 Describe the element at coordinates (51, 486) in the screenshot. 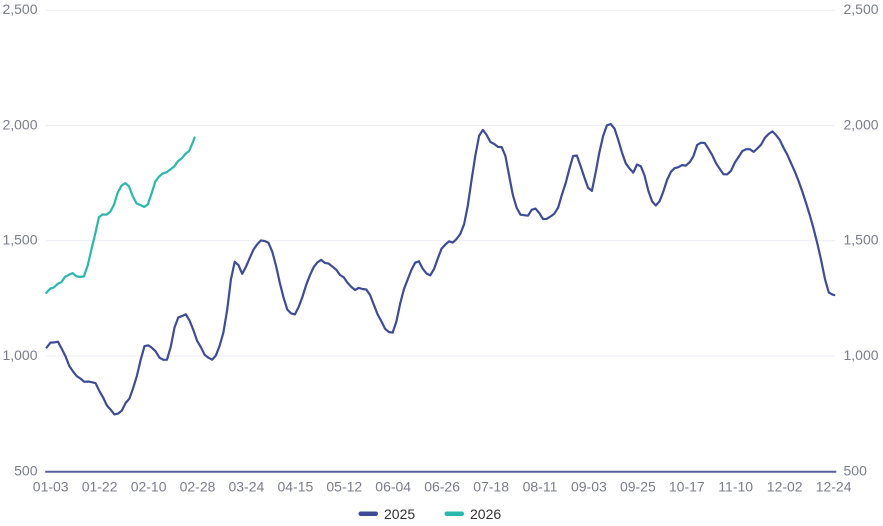

I see `svg-text: 01-03` at that location.